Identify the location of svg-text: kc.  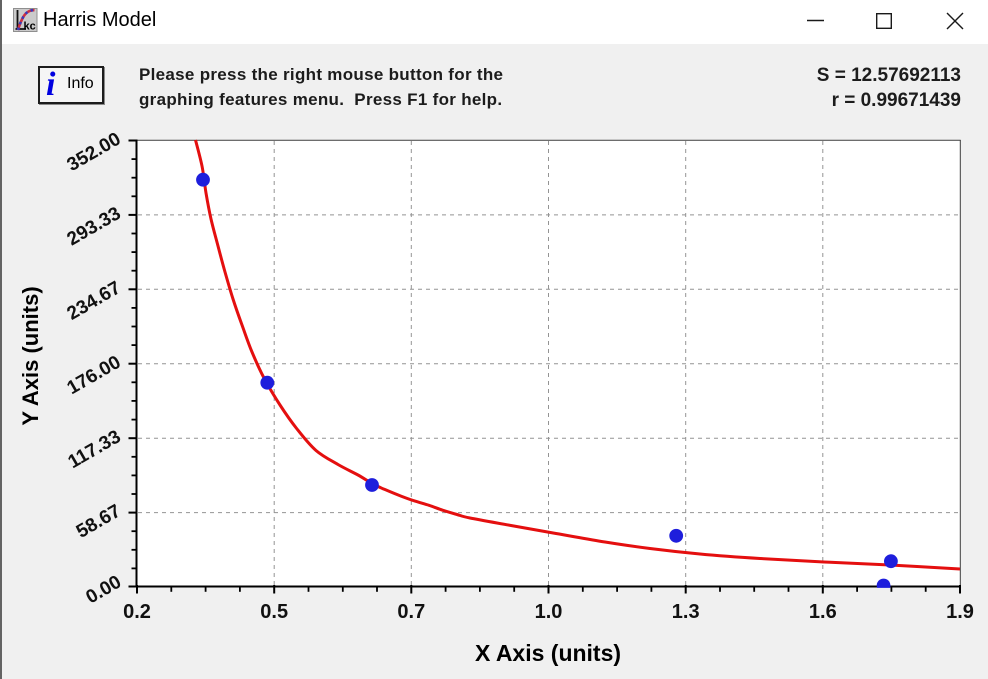
(30, 27).